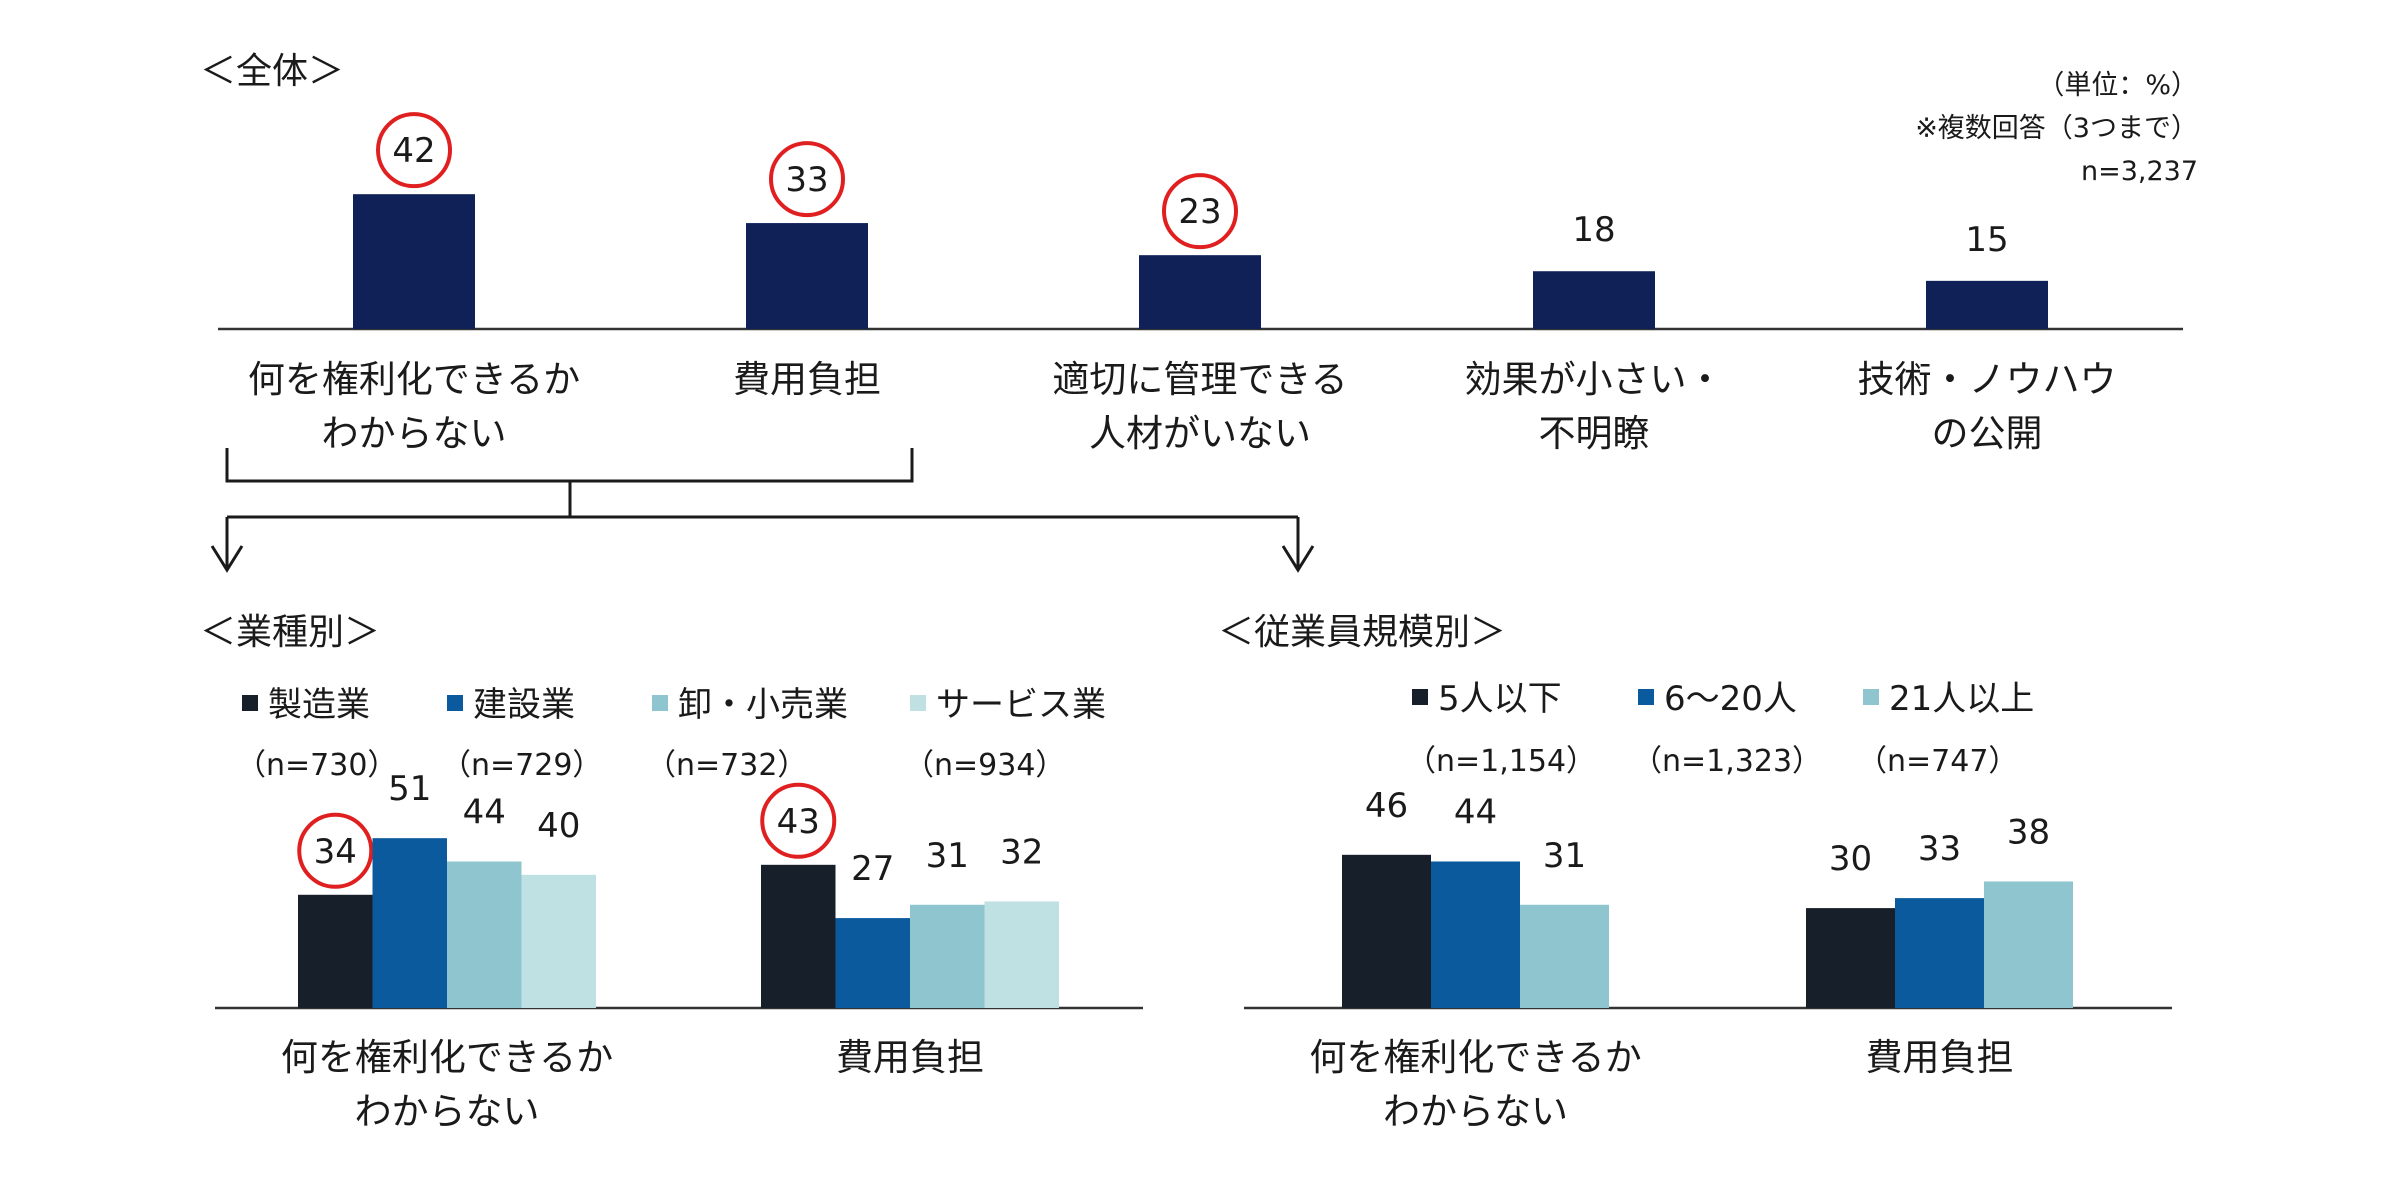 The width and height of the screenshot is (2392, 1180). Describe the element at coordinates (763, 705) in the screenshot. I see `legend-label: 卸・小売業` at that location.